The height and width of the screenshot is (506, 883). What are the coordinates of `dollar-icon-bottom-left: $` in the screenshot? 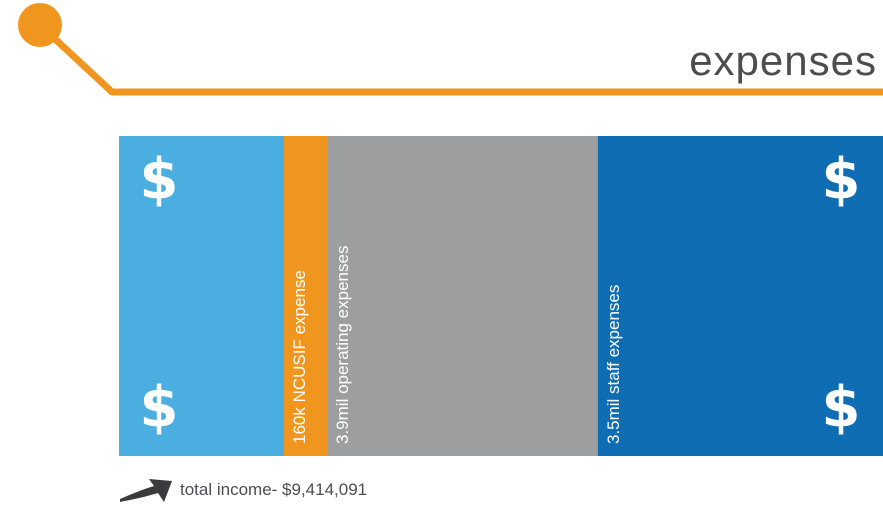 It's located at (159, 407).